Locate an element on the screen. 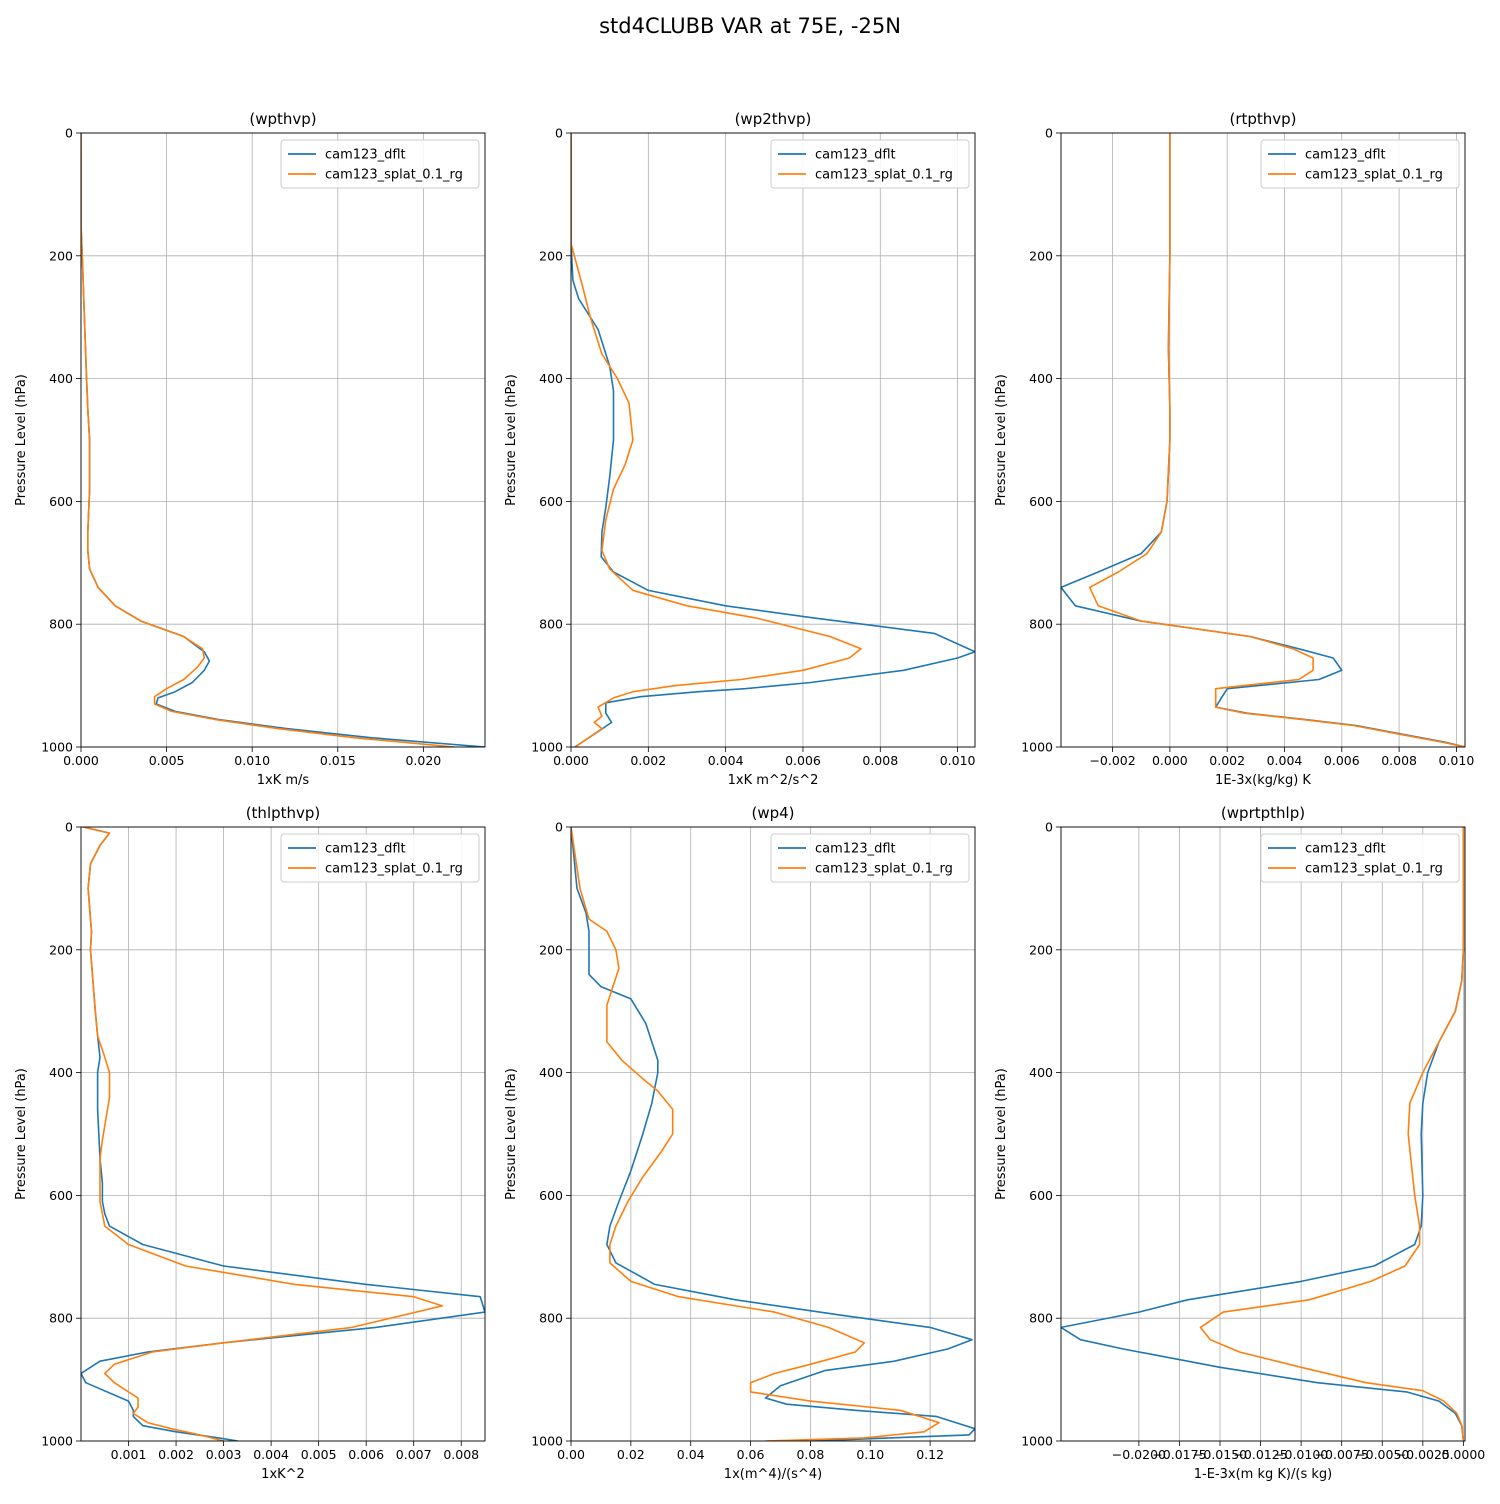 This screenshot has width=1500, height=1504. x-axis-label: 1xK m^2/s^2 is located at coordinates (773, 780).